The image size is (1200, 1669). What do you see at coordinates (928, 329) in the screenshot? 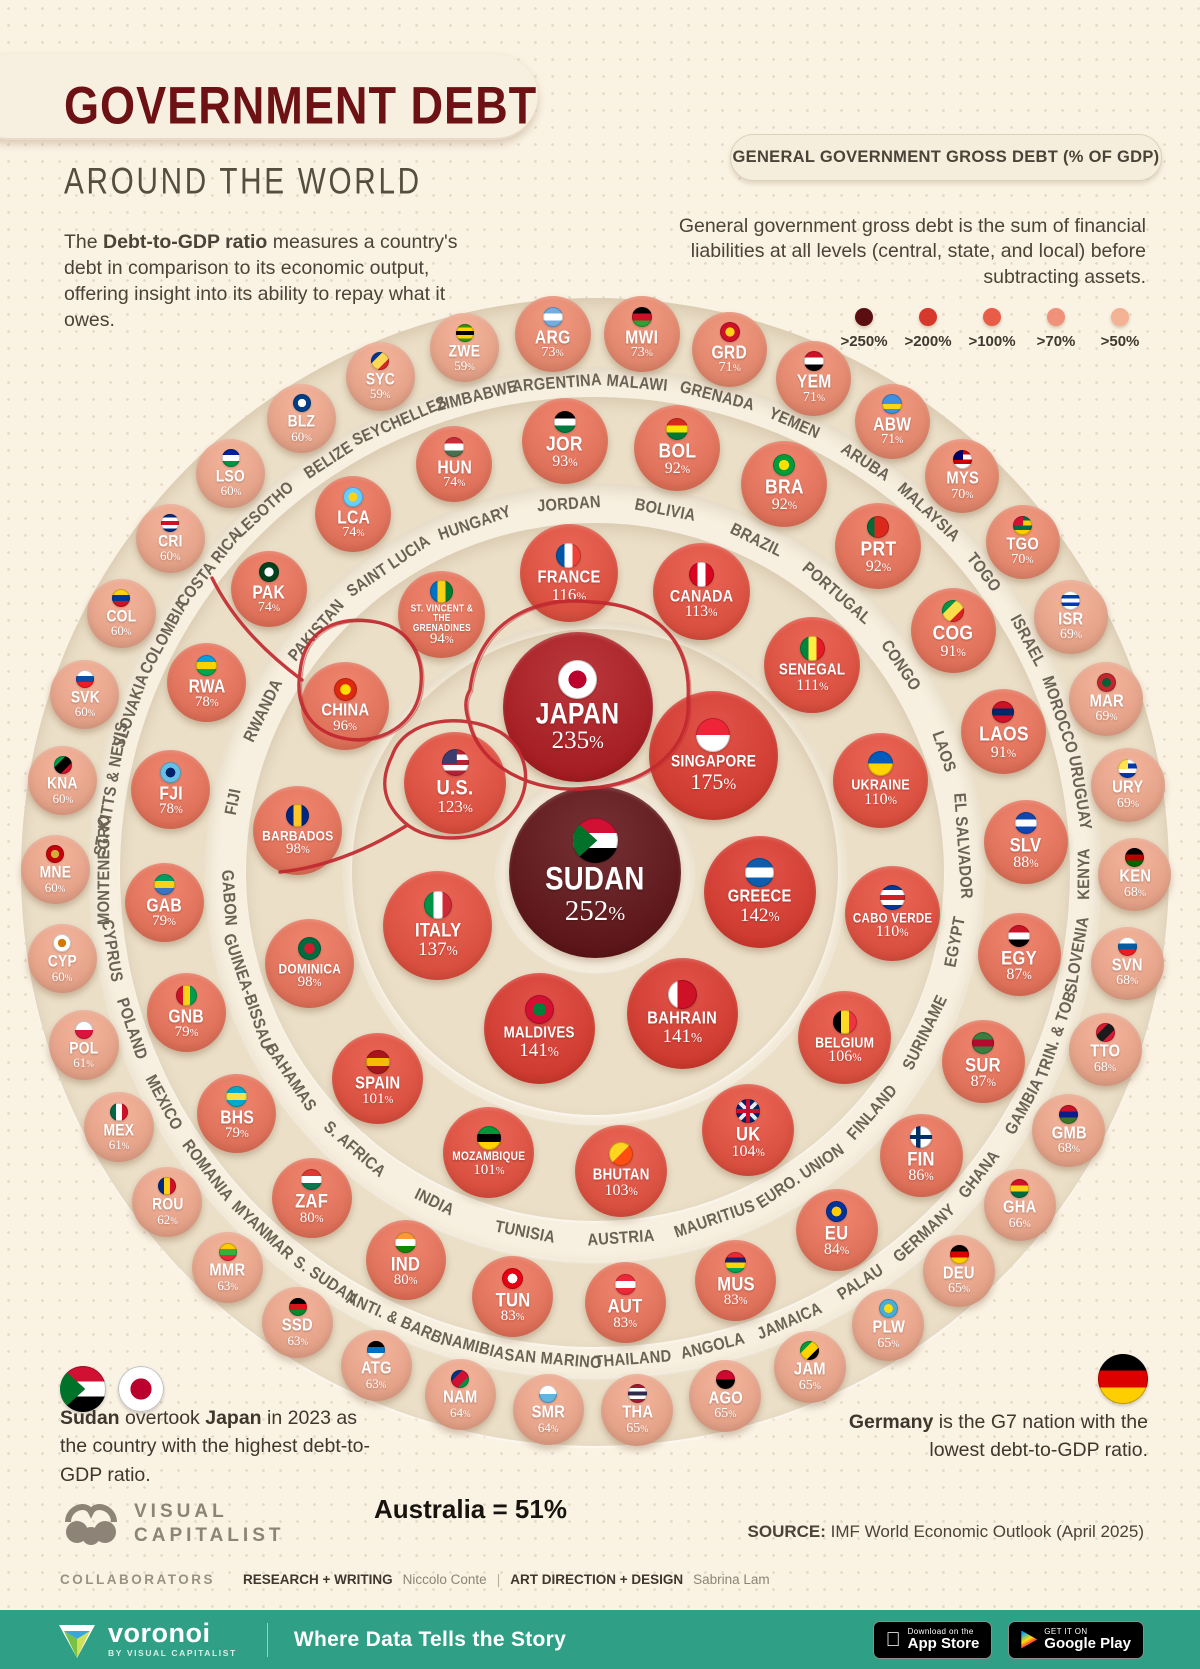
I see `legend-bucket-200: >200%` at bounding box center [928, 329].